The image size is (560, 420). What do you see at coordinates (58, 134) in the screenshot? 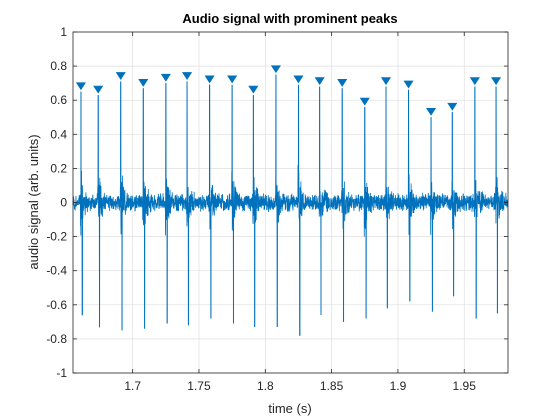
I see `y-tick-label: 0.4` at bounding box center [58, 134].